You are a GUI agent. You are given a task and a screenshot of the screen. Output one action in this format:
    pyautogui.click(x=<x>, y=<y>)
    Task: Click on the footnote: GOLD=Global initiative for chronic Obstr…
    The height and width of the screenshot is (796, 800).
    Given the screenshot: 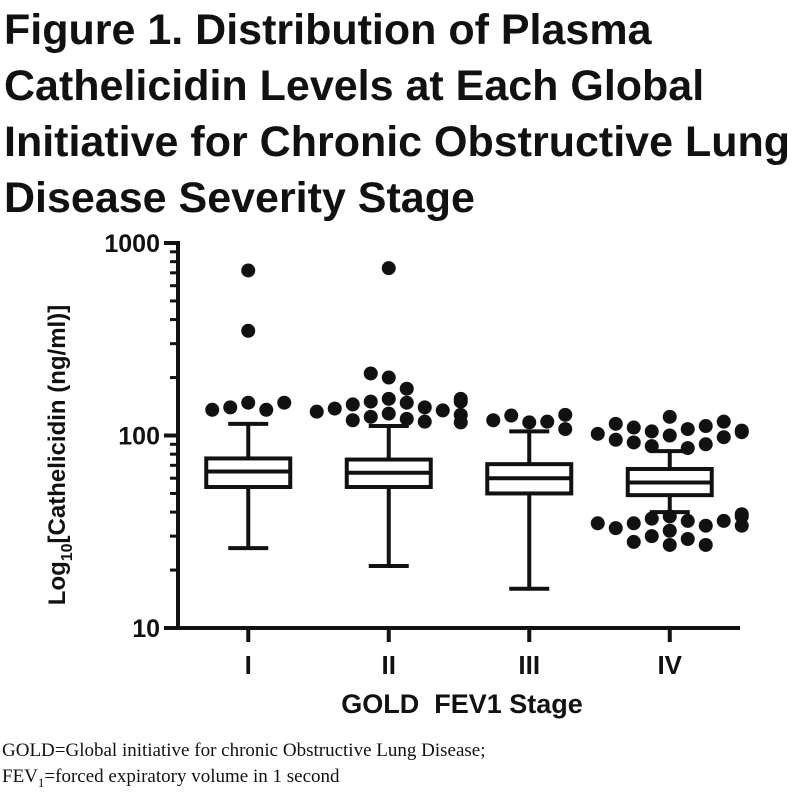 What is the action you would take?
    pyautogui.click(x=400, y=767)
    